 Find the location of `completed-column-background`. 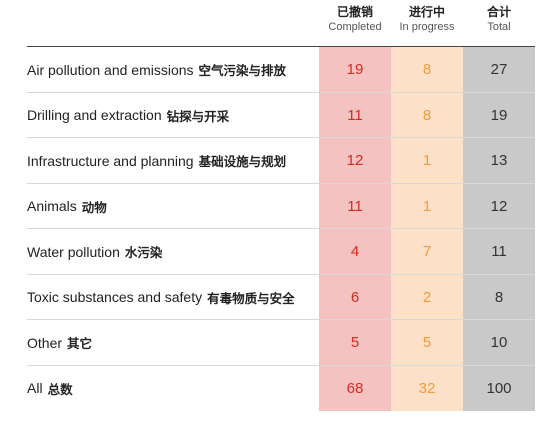

completed-column-background is located at coordinates (355, 229).